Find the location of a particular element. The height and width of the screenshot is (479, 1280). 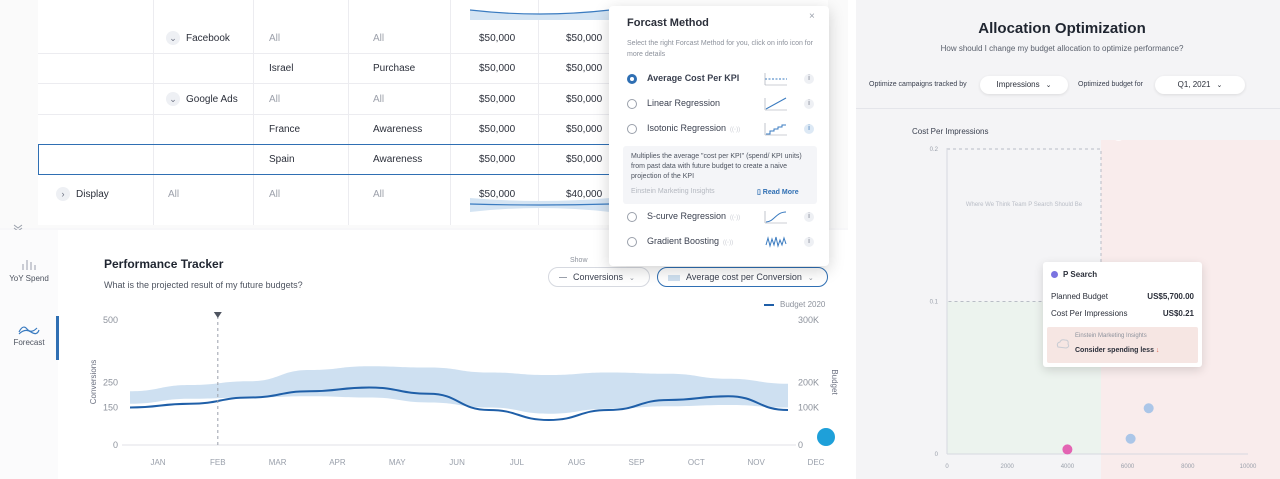

x-tick-label: JUL is located at coordinates (517, 462).